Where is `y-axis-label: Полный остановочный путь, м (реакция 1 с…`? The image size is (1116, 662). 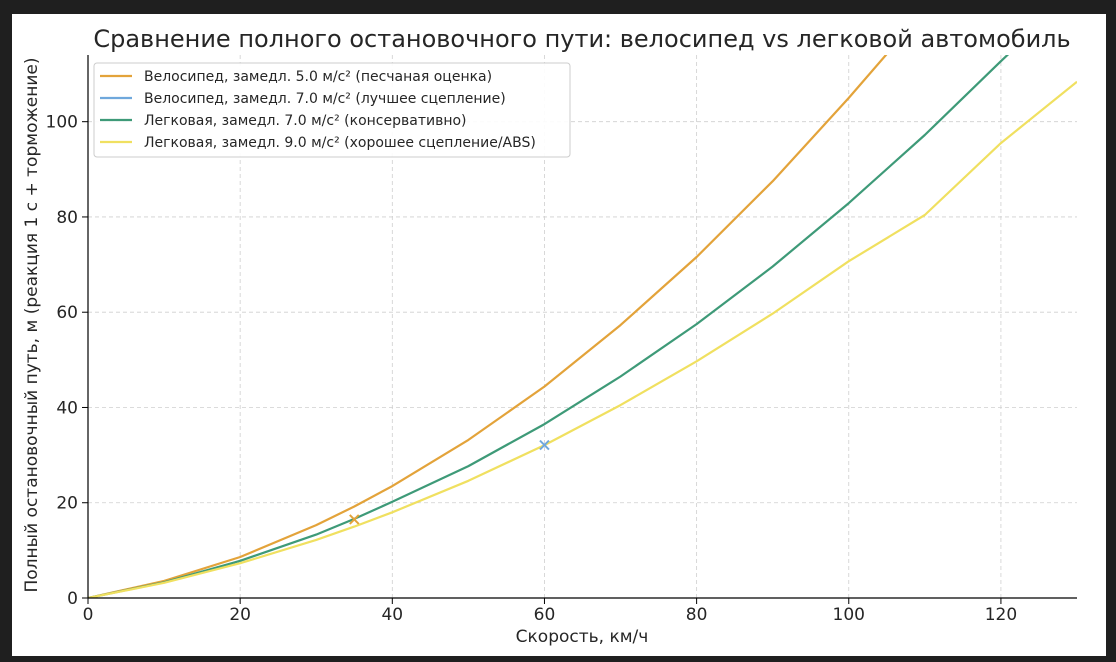 y-axis-label: Полный остановочный путь, м (реакция 1 с… is located at coordinates (32, 325).